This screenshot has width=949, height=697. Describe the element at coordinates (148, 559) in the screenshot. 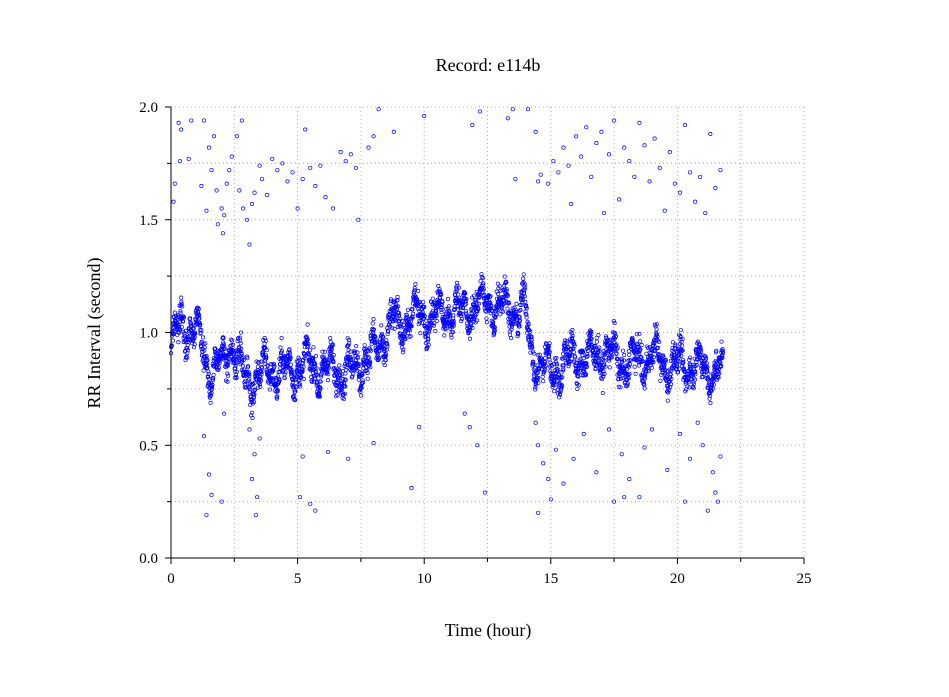

I see `y-tick-label: 0.0` at that location.